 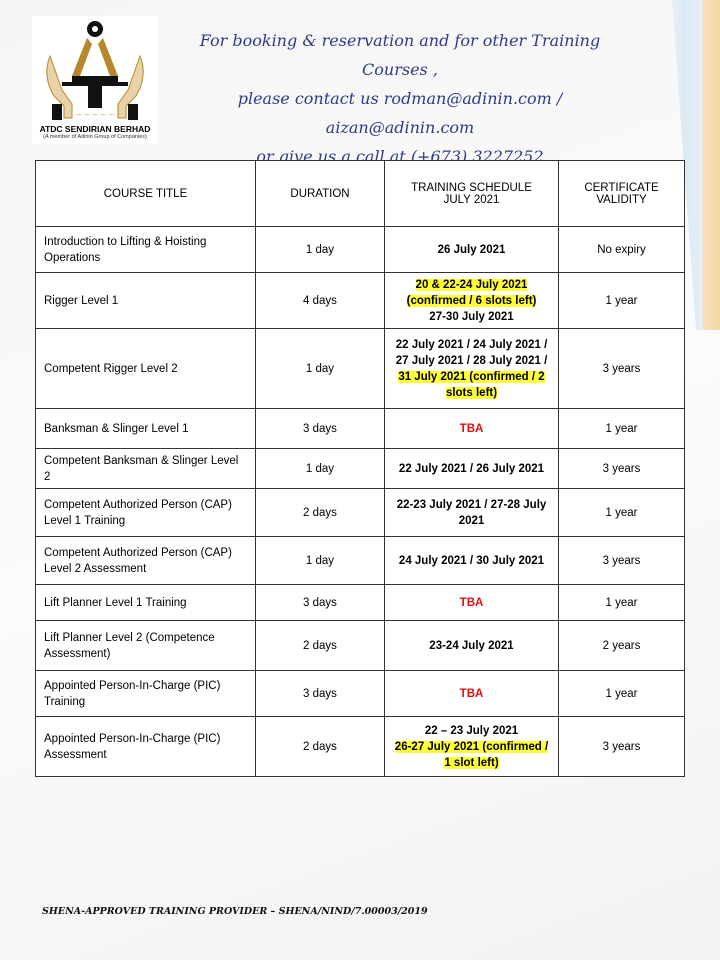 What do you see at coordinates (95, 70) in the screenshot?
I see `logo-emblem-icon: ~ ~ ~ ~ ~` at bounding box center [95, 70].